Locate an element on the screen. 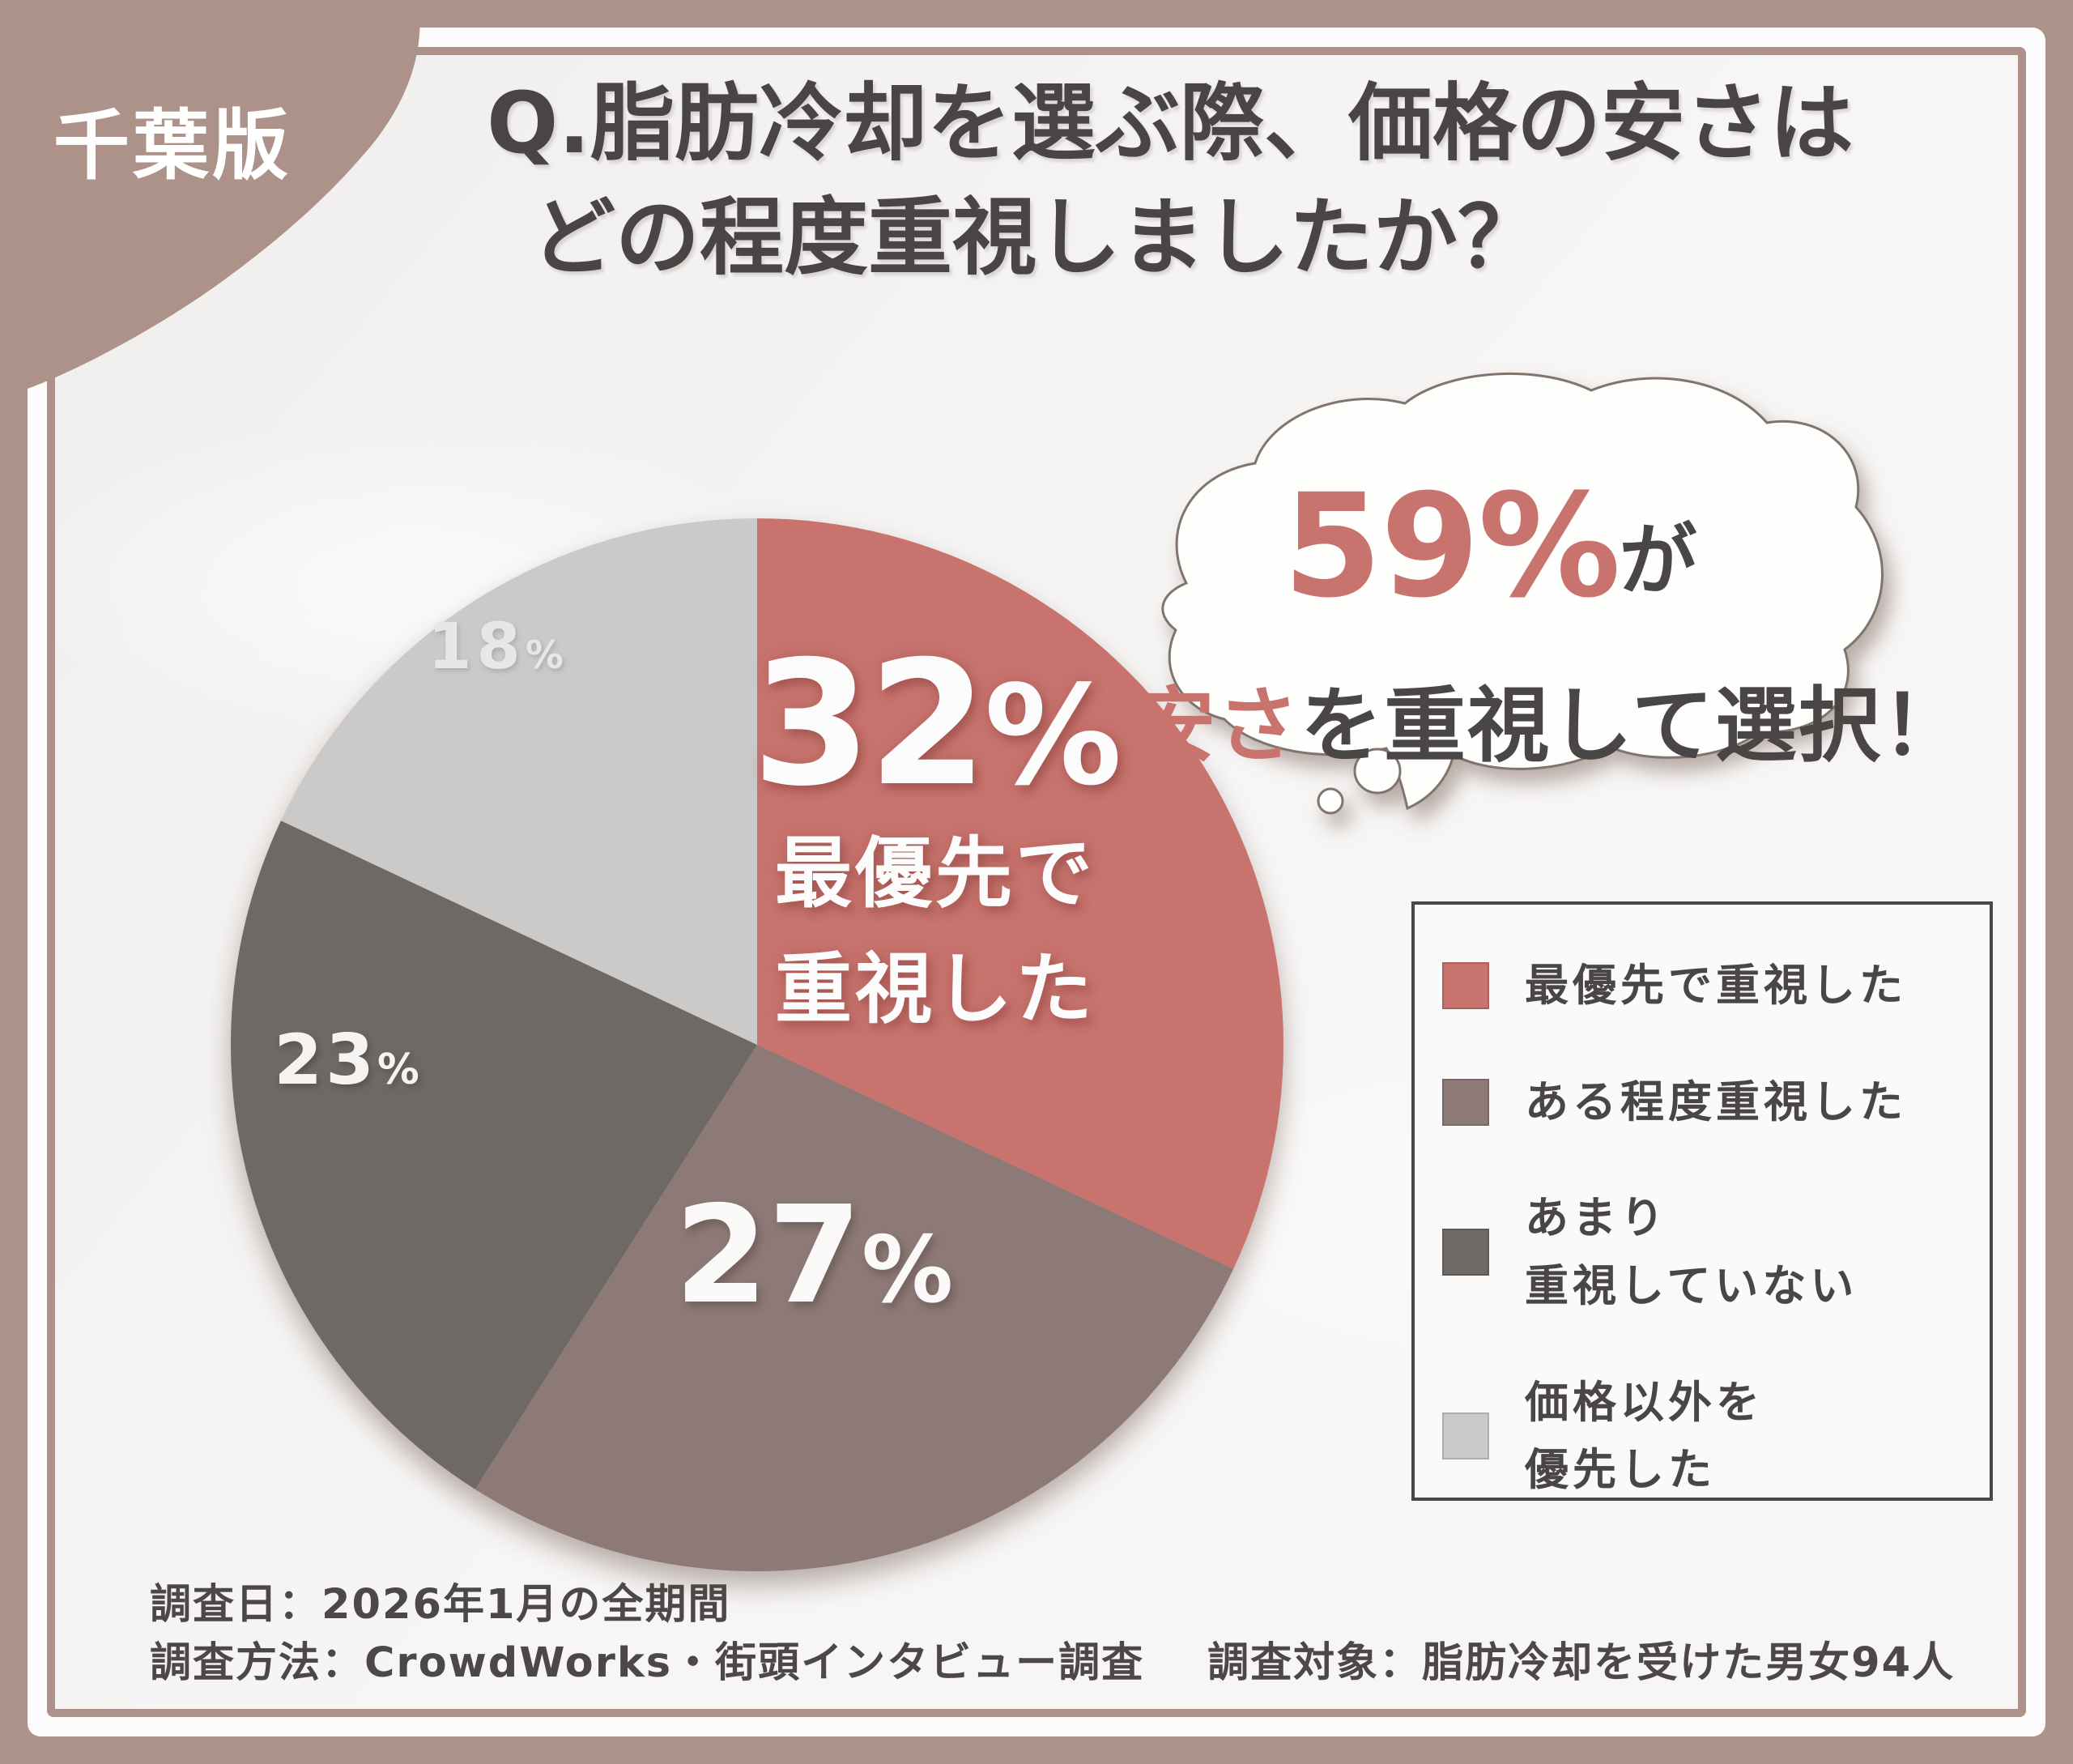  legend-item-other-priority: 価格以外を 優先した is located at coordinates (1707, 1436).